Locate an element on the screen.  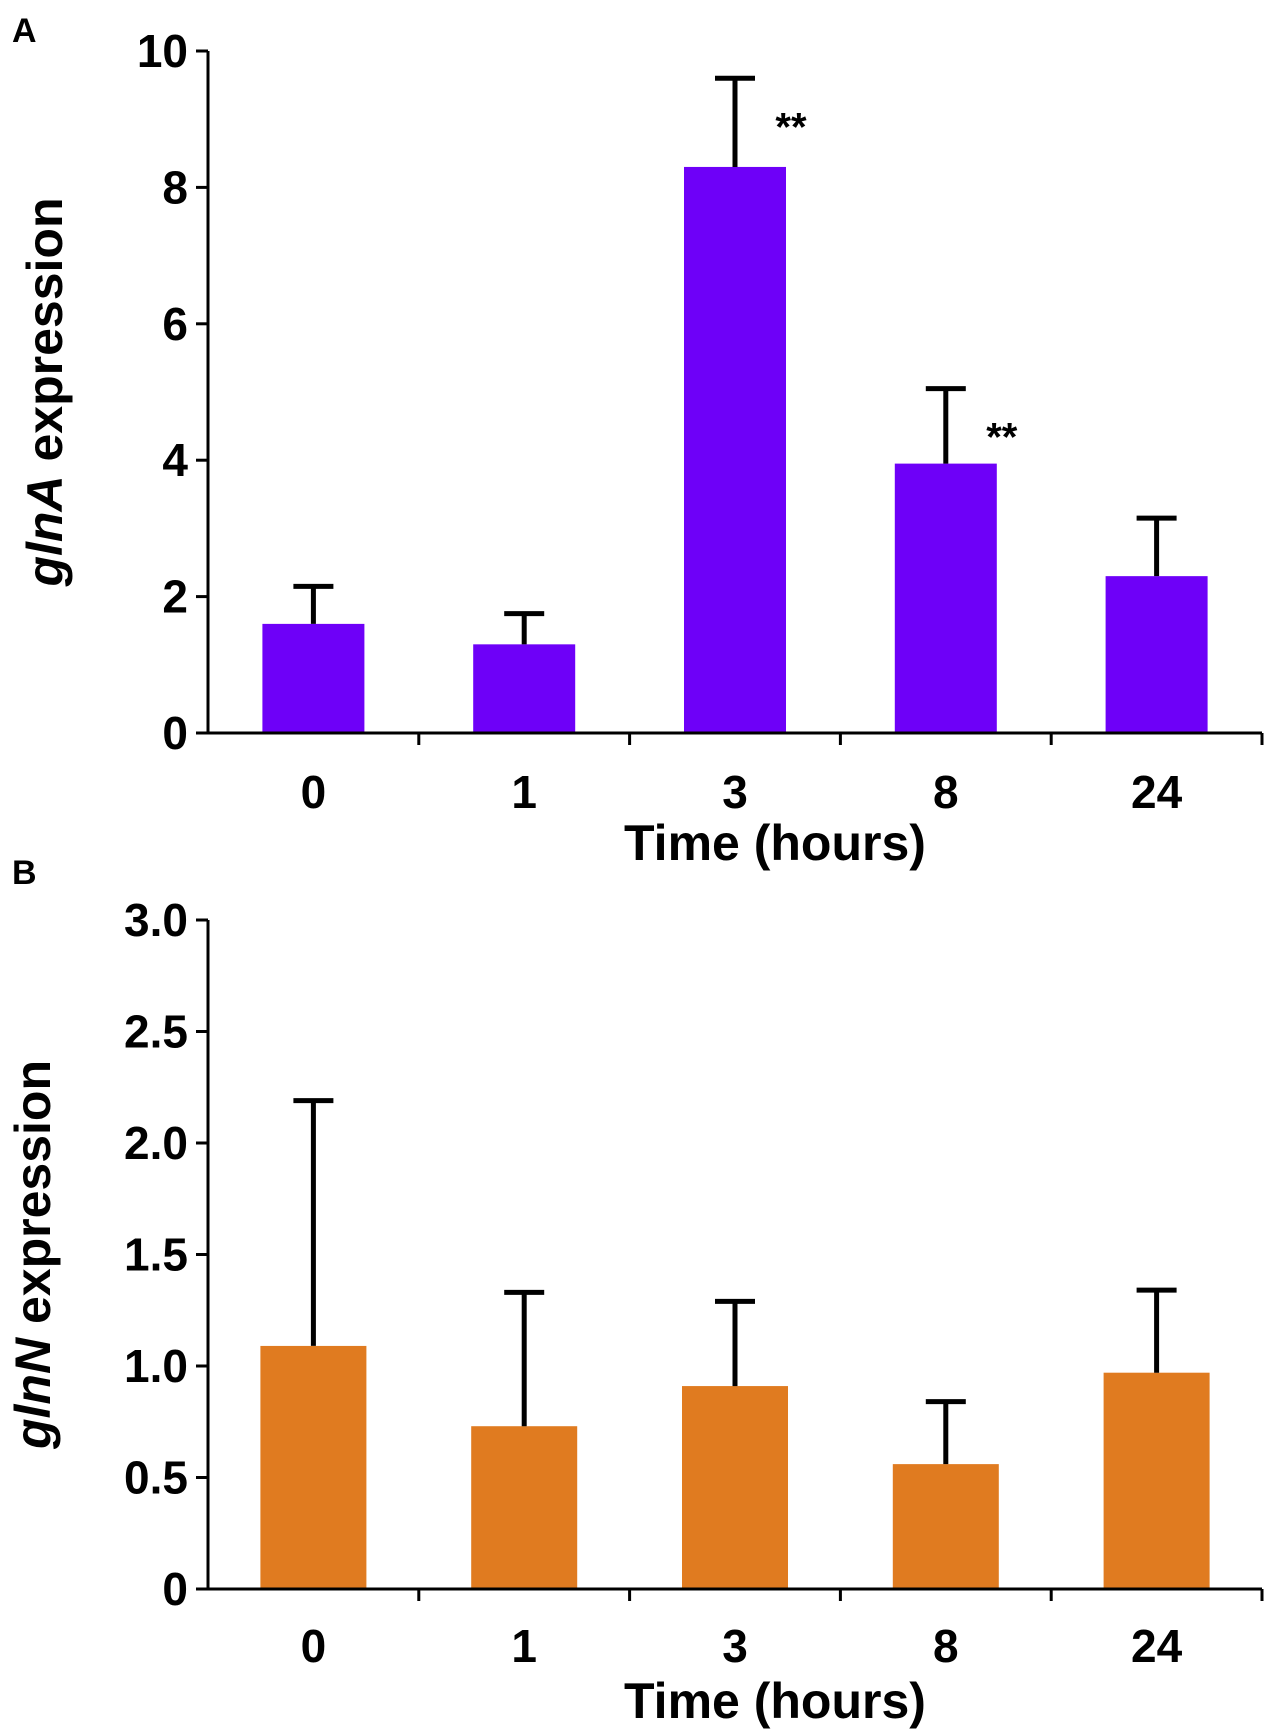
y-axis-title: glnN expression is located at coordinates (33, 1255).